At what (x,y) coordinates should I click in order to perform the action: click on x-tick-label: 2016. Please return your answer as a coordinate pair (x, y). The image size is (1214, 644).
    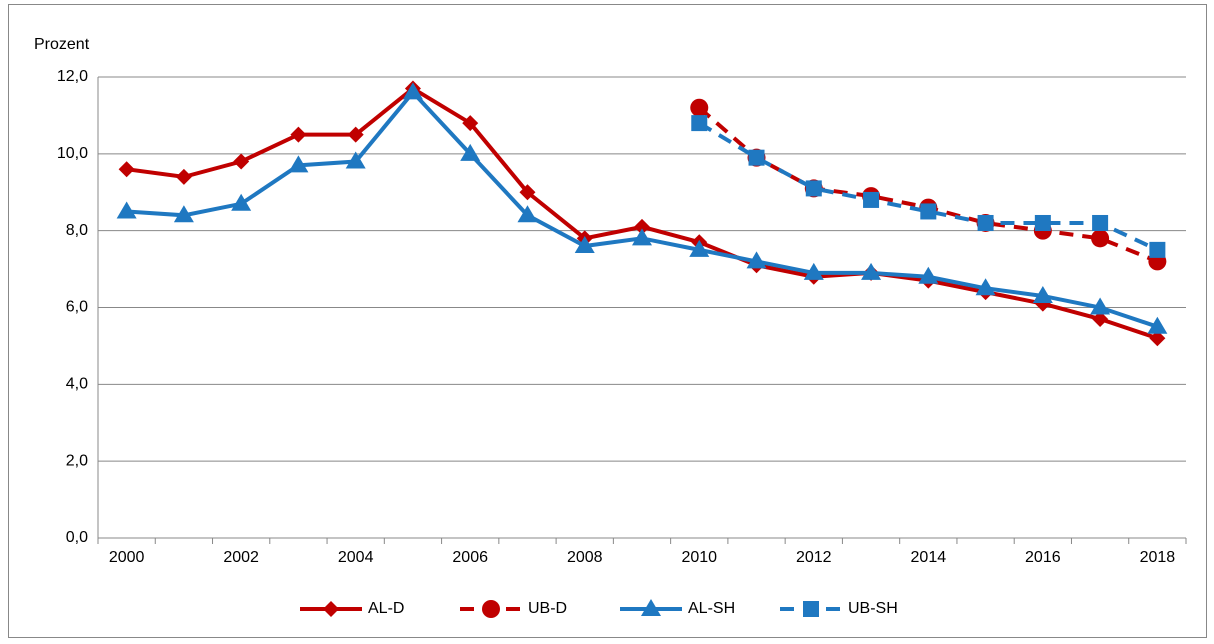
    Looking at the image, I should click on (1043, 557).